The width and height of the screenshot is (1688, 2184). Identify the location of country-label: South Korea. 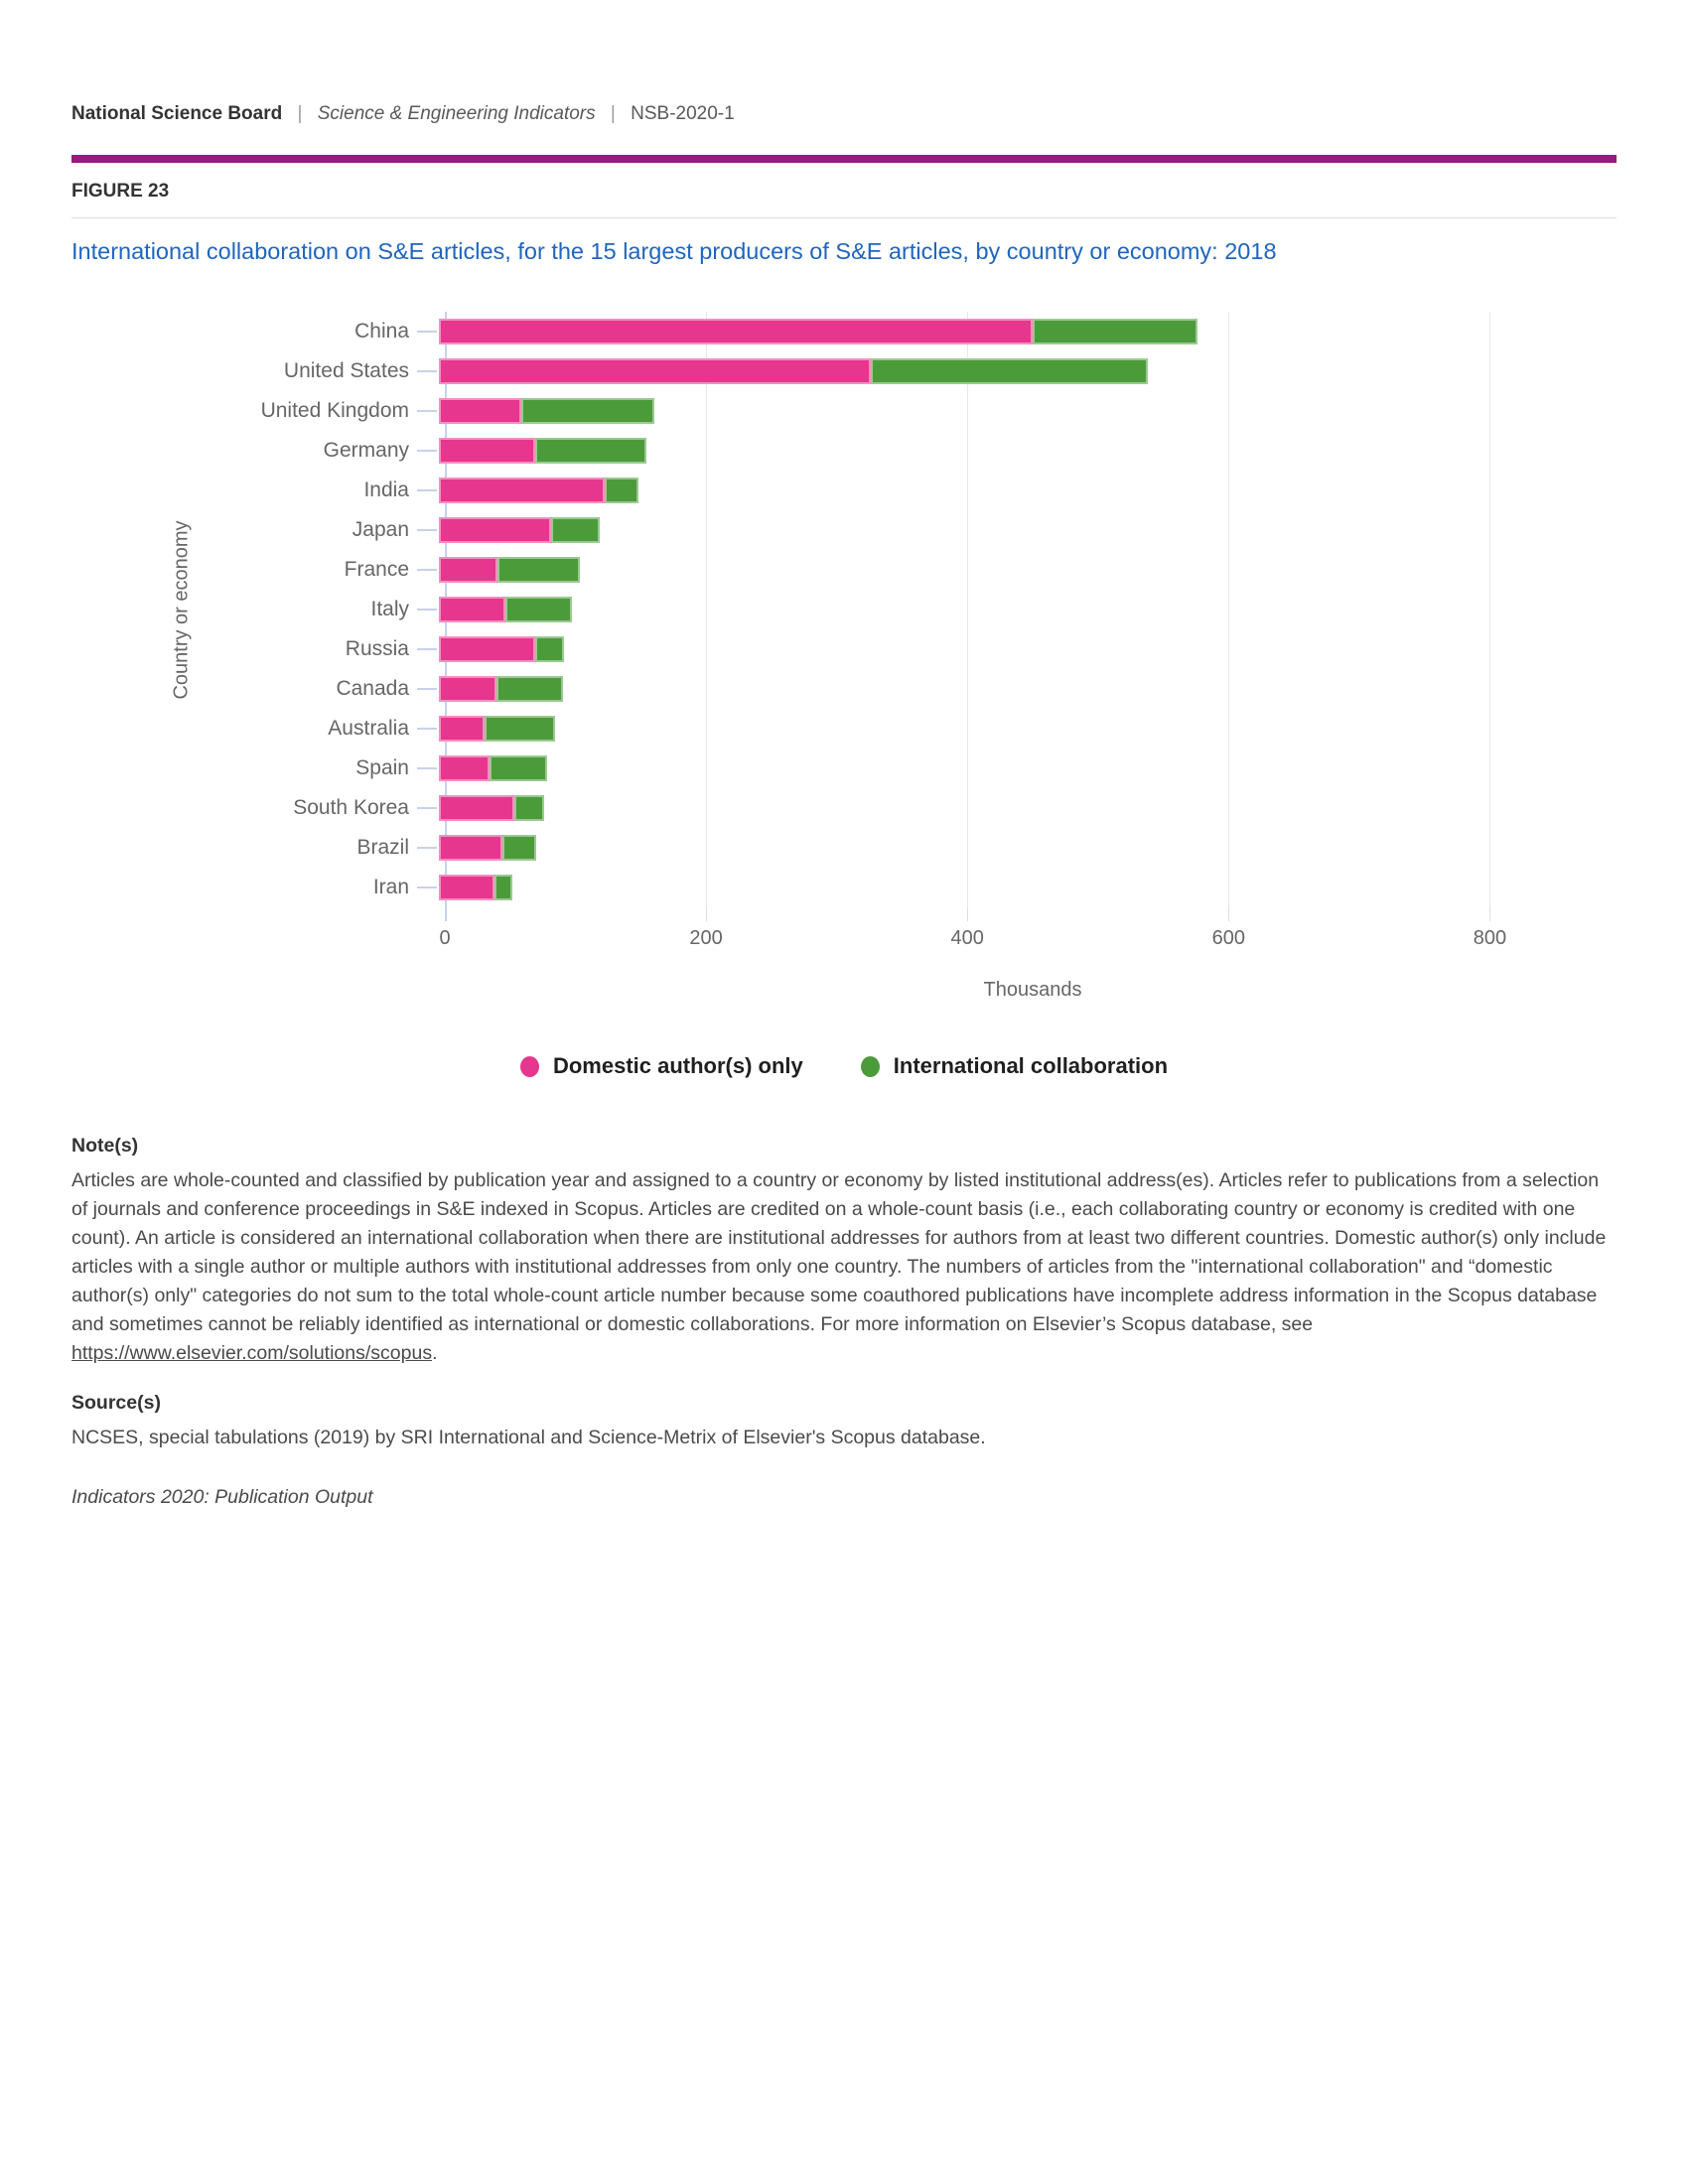
(351, 808).